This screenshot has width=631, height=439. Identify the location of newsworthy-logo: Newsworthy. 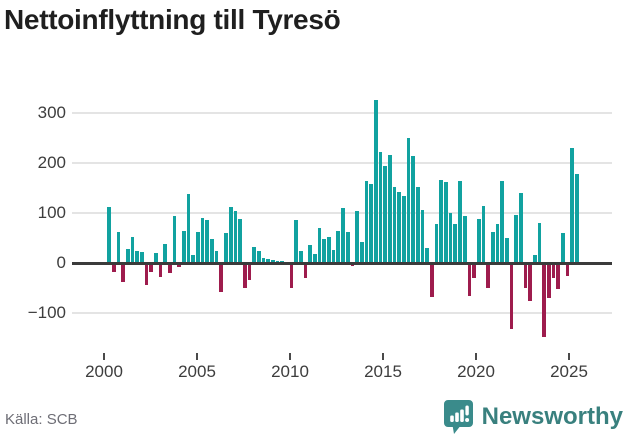
(533, 417).